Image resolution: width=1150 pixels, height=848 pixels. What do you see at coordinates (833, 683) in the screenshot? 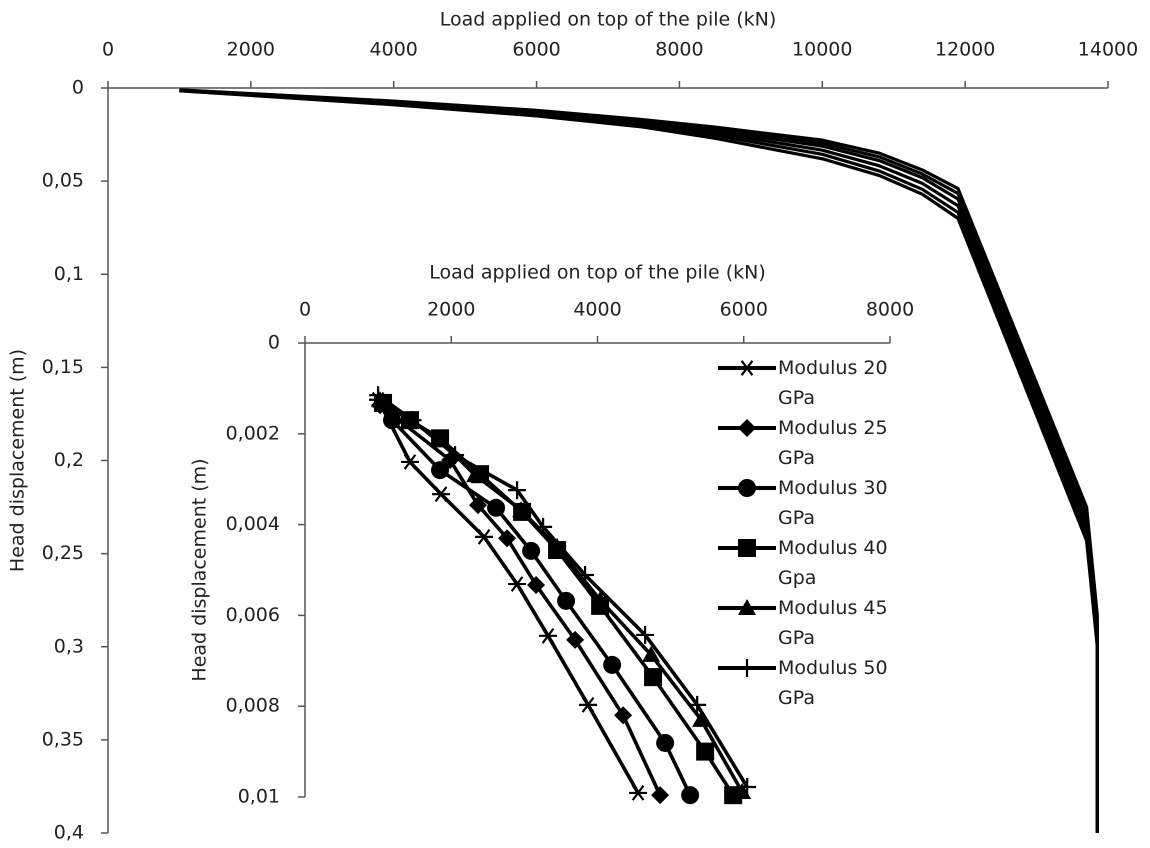
I see `legend-label: Modulus 50 GPa` at bounding box center [833, 683].